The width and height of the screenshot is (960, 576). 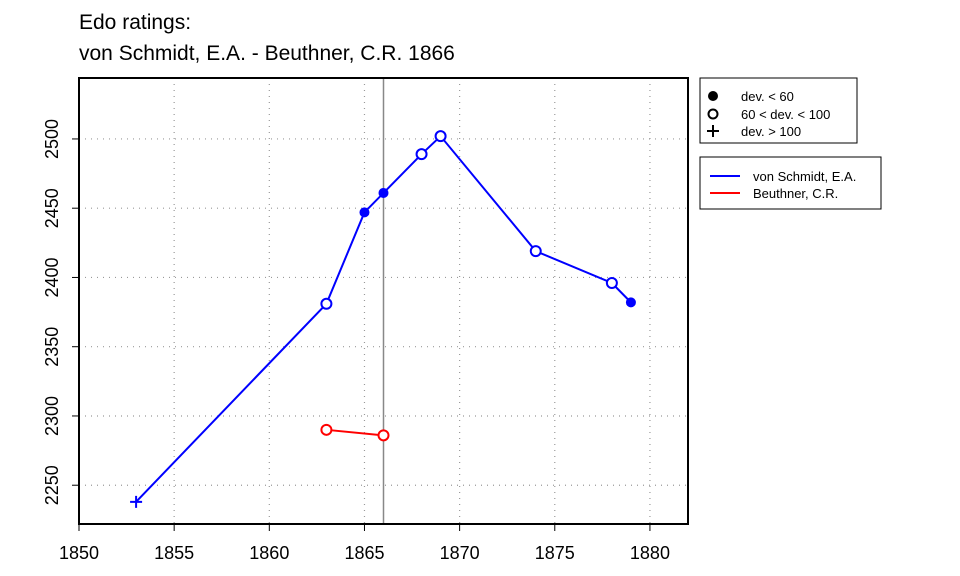 I want to click on marker-legend: dev. < 60 60 < dev. < 100 dev. > 100, so click(x=778, y=110).